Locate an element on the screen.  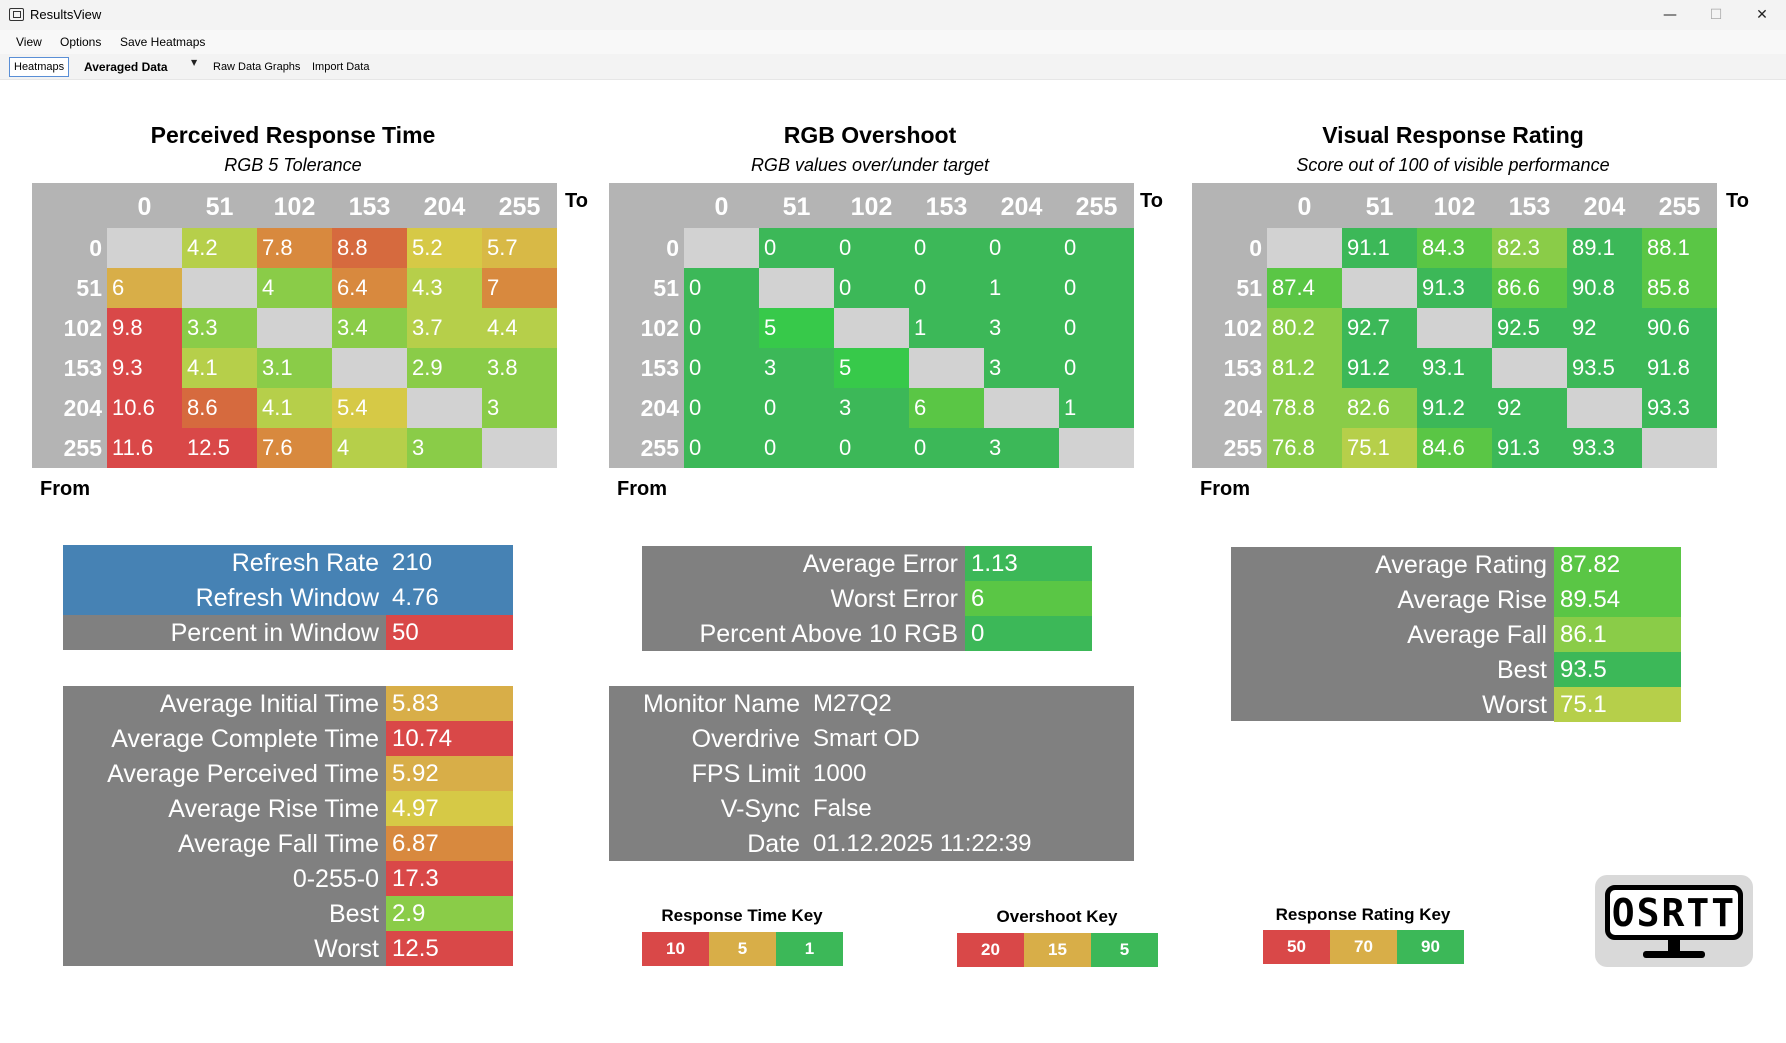
menu-view: View is located at coordinates (29, 42).